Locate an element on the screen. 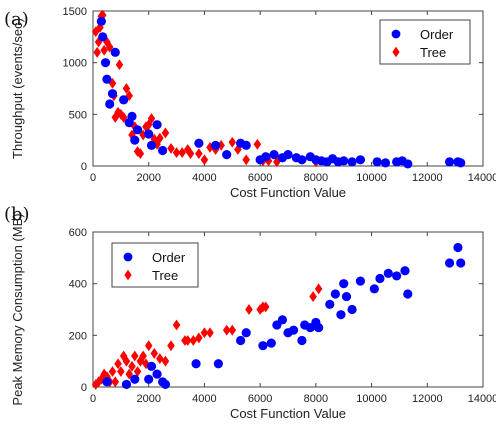  y-axis-label: Peak Memory Consumption (MB) is located at coordinates (17, 309).